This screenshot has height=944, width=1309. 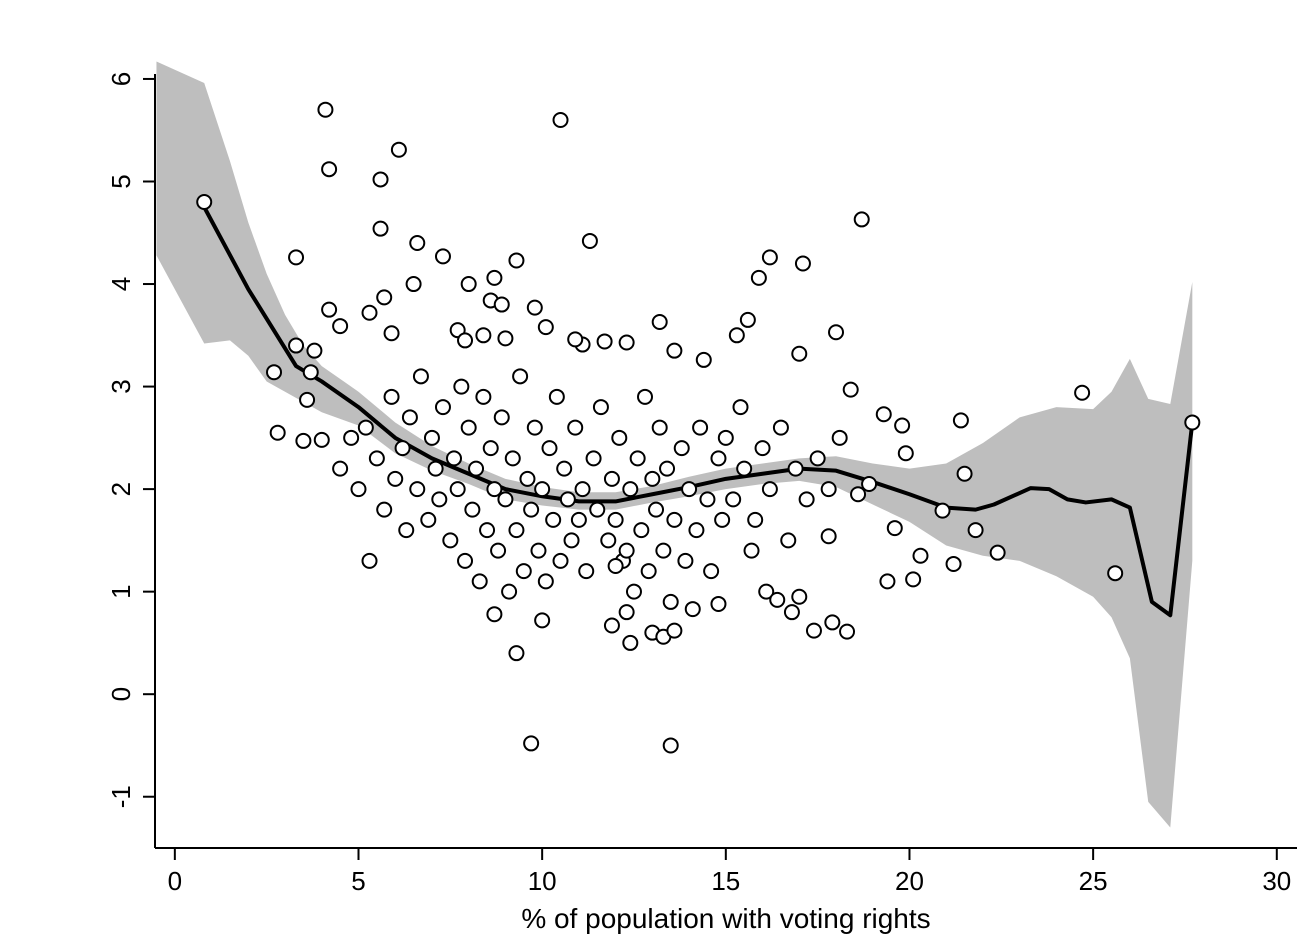 What do you see at coordinates (121, 489) in the screenshot?
I see `y-tick-label: 2` at bounding box center [121, 489].